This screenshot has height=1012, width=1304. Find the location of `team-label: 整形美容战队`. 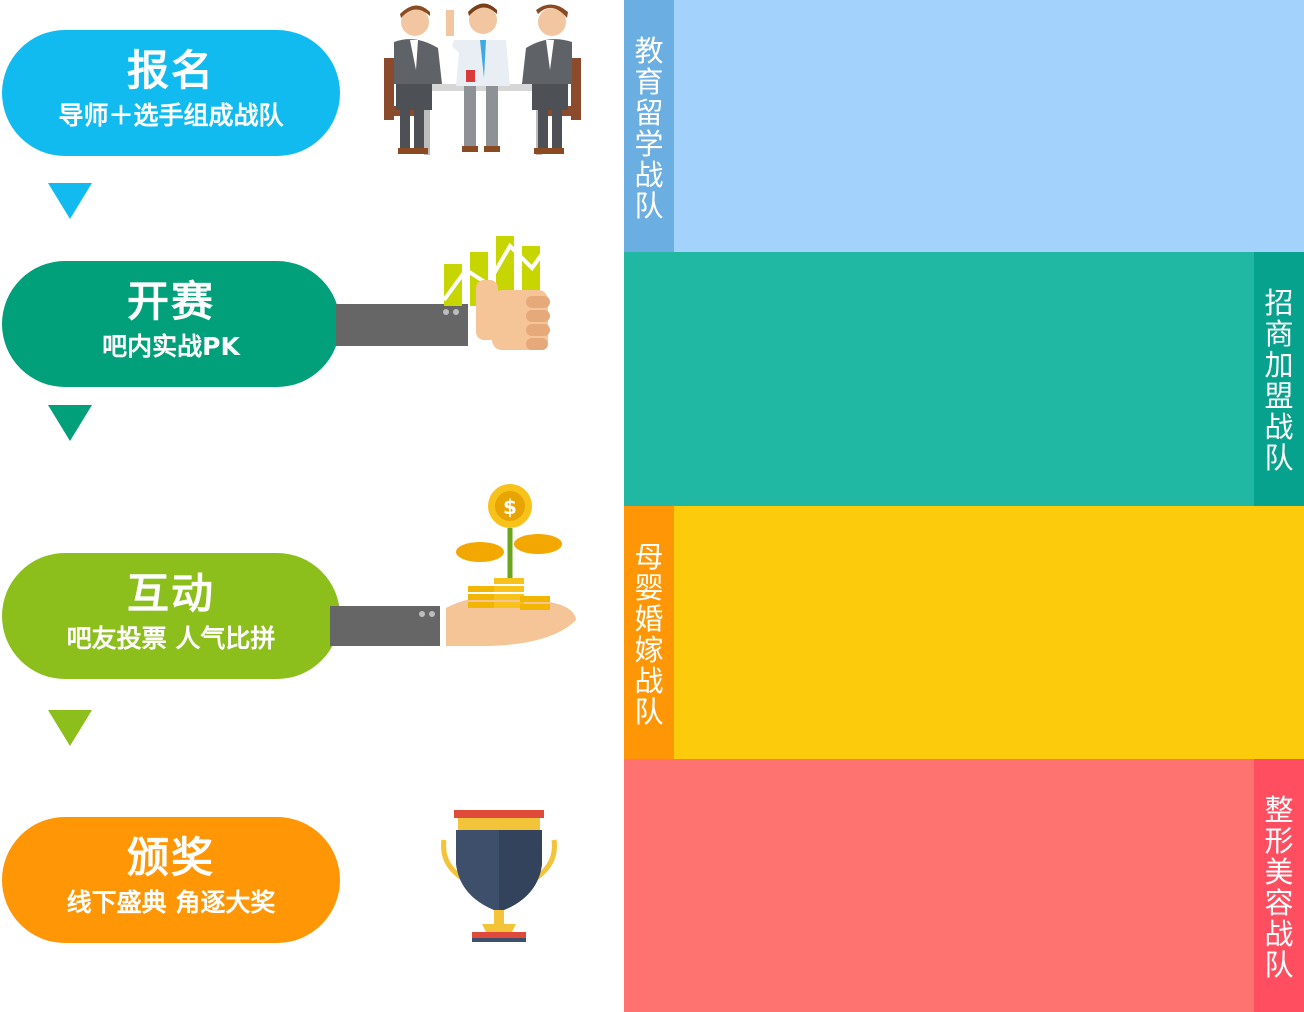

team-label: 整形美容战队 is located at coordinates (1279, 887).